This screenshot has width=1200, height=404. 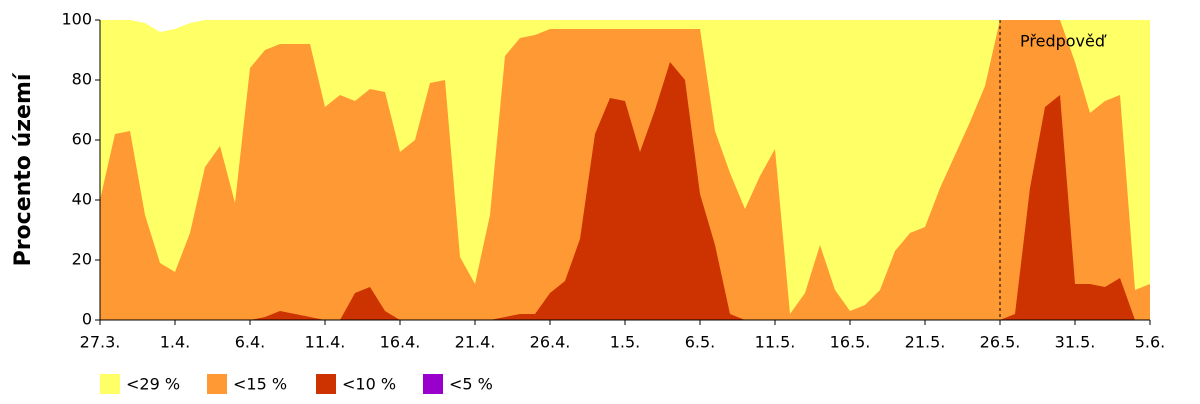 What do you see at coordinates (475, 342) in the screenshot?
I see `x-tick-label: 21.4.` at bounding box center [475, 342].